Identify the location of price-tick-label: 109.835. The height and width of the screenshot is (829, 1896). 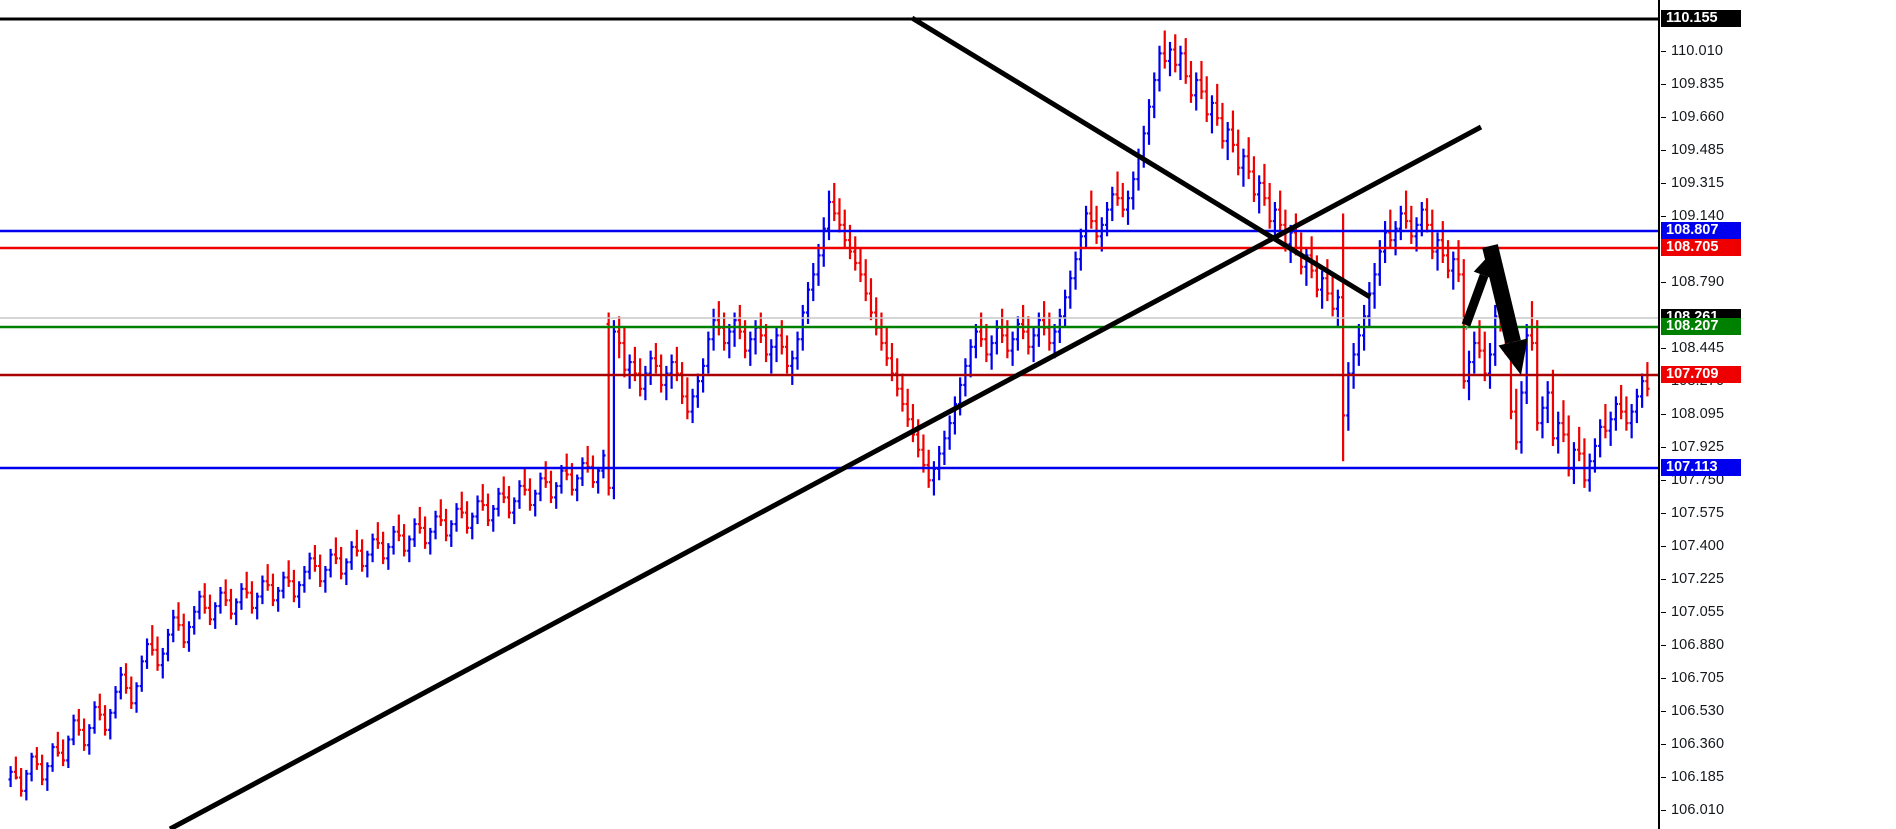
(1698, 84).